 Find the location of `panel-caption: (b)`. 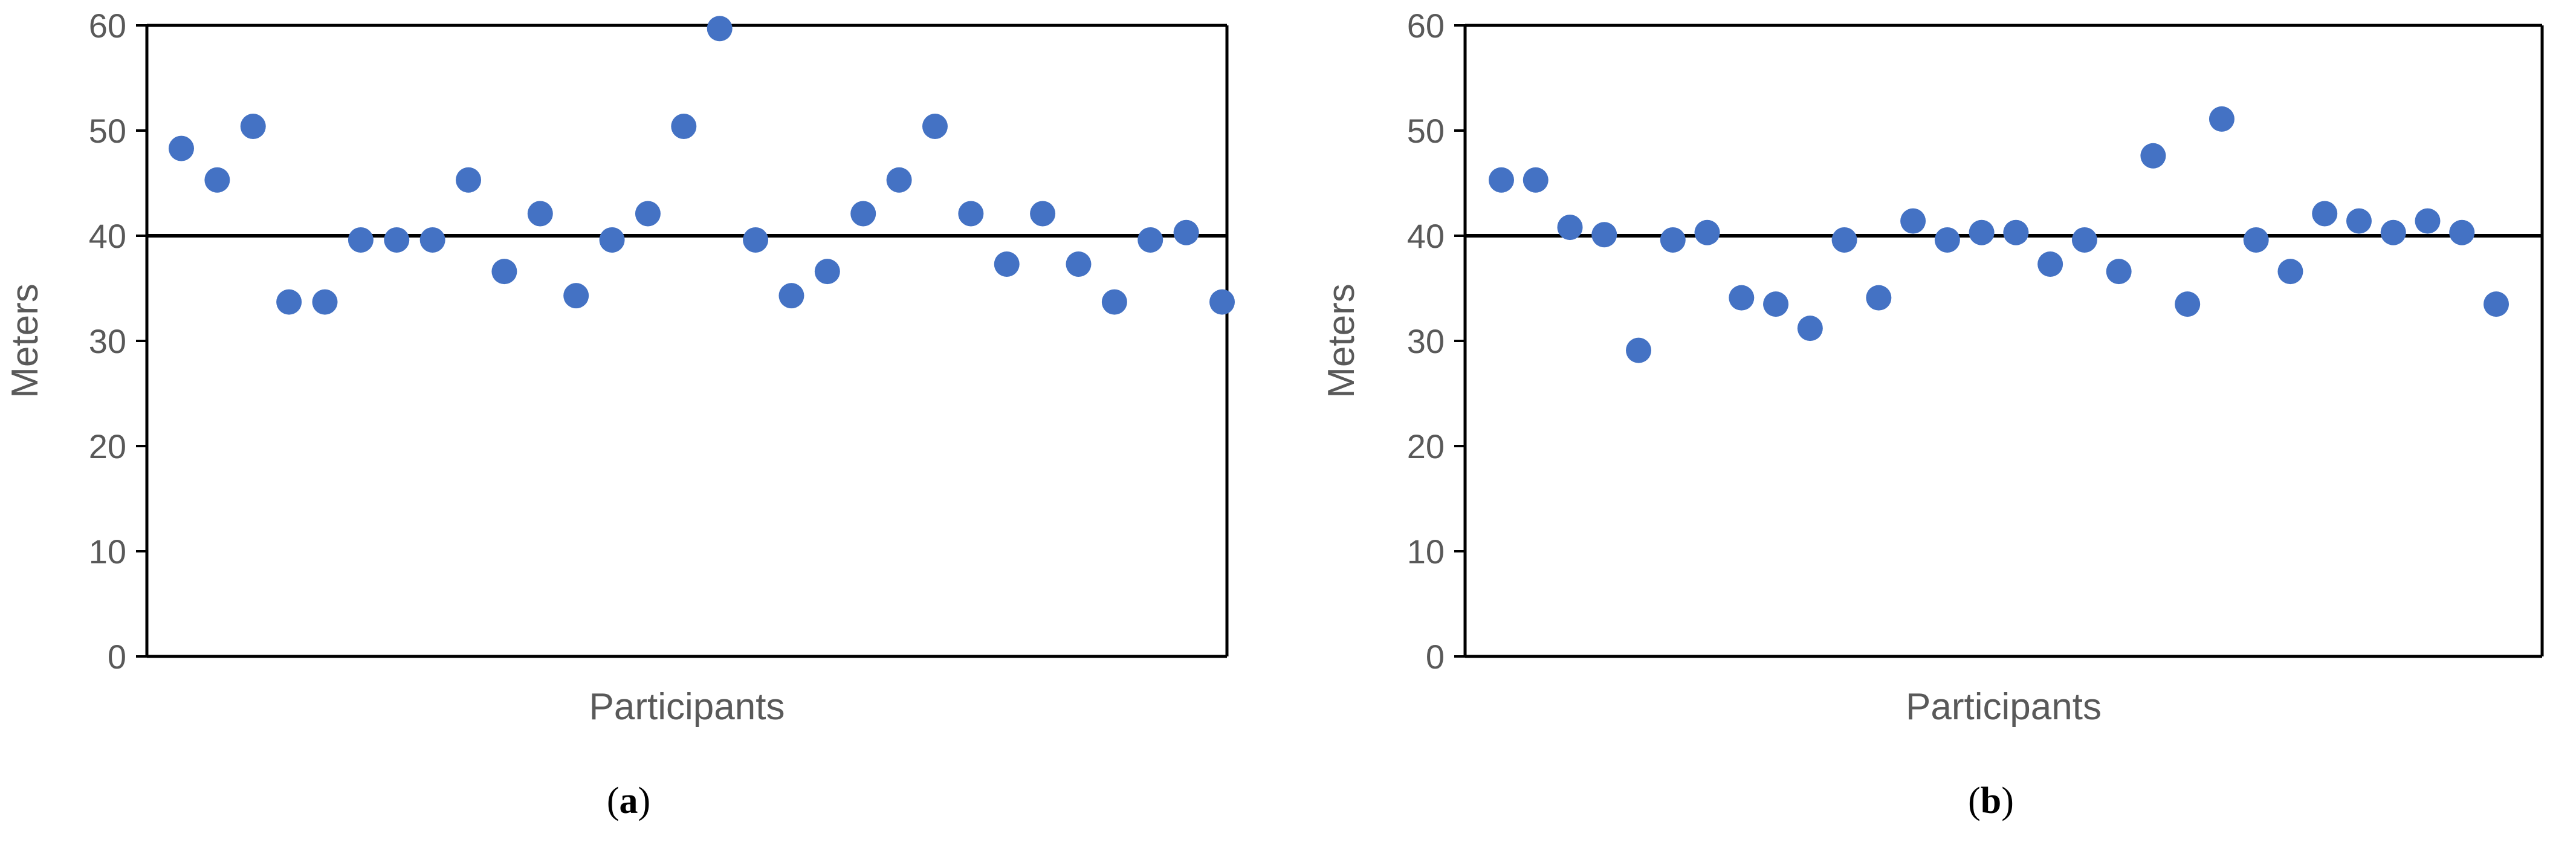

panel-caption: (b) is located at coordinates (1991, 800).